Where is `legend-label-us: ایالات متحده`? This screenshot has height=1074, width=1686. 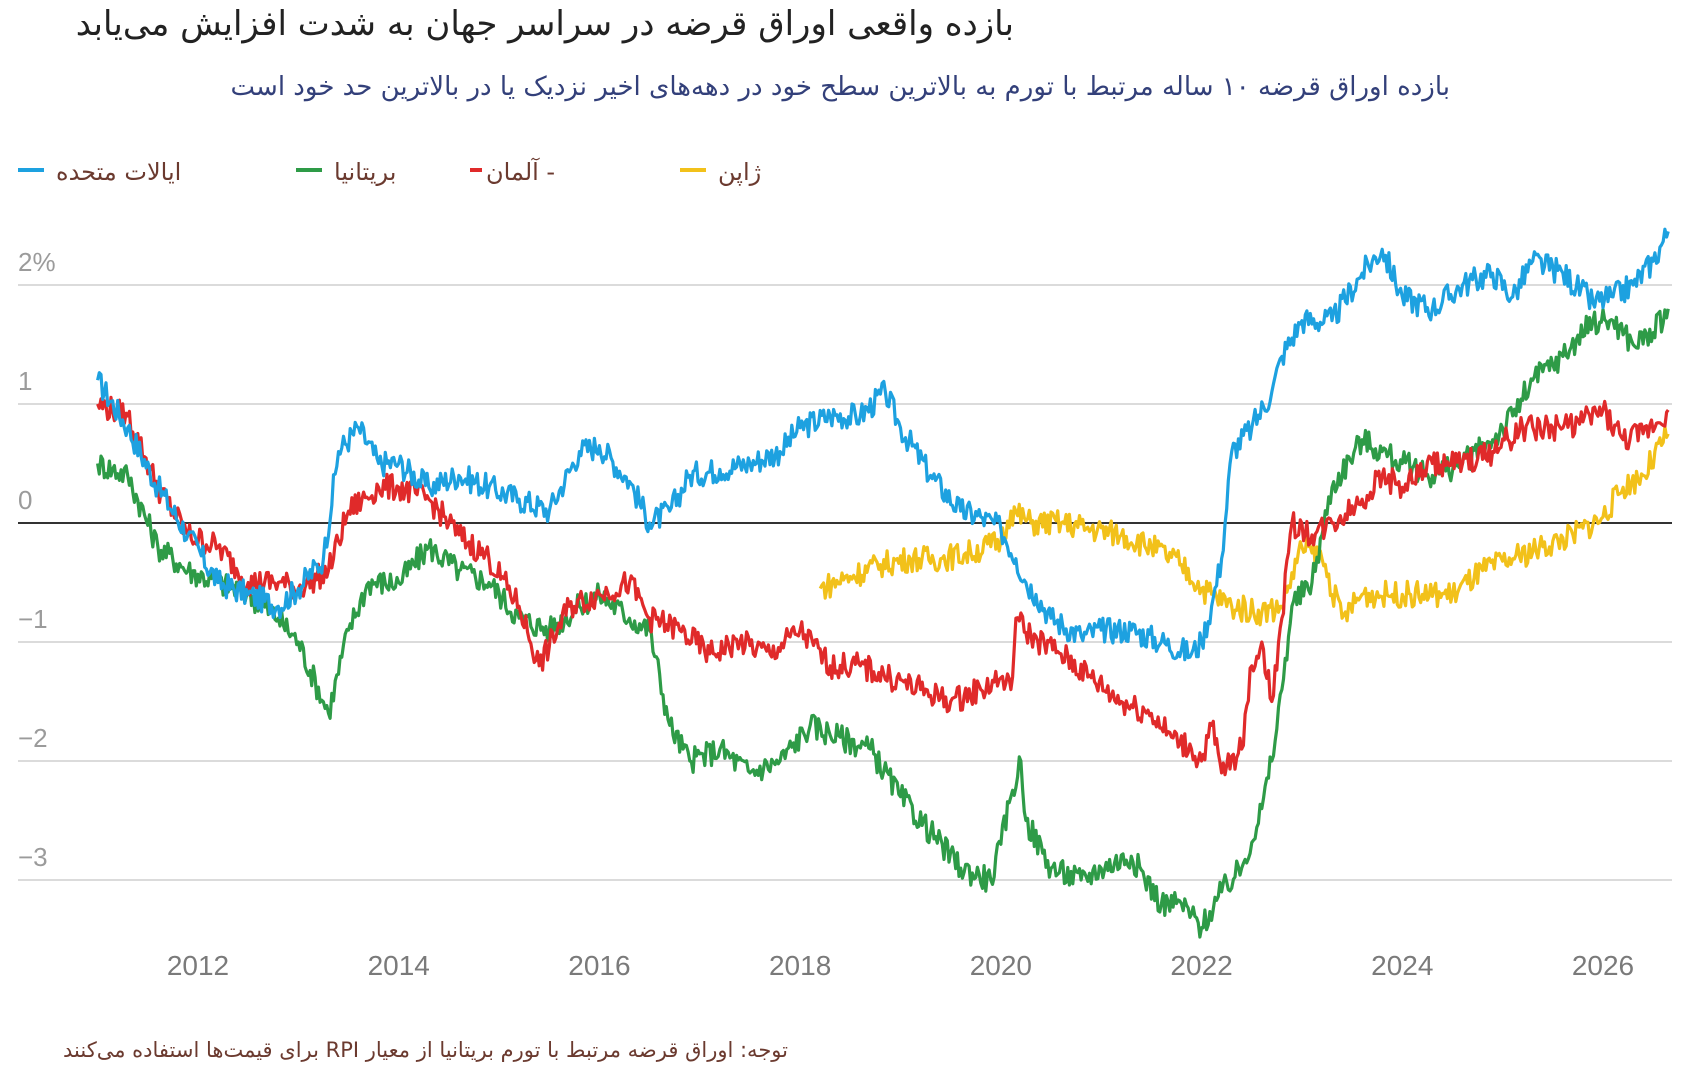 legend-label-us: ایالات متحده is located at coordinates (119, 172).